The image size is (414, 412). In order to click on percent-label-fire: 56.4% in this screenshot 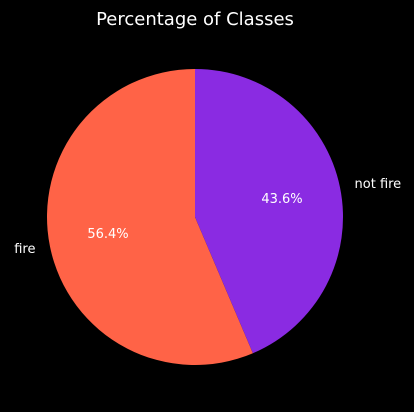, I will do `click(107, 234)`.